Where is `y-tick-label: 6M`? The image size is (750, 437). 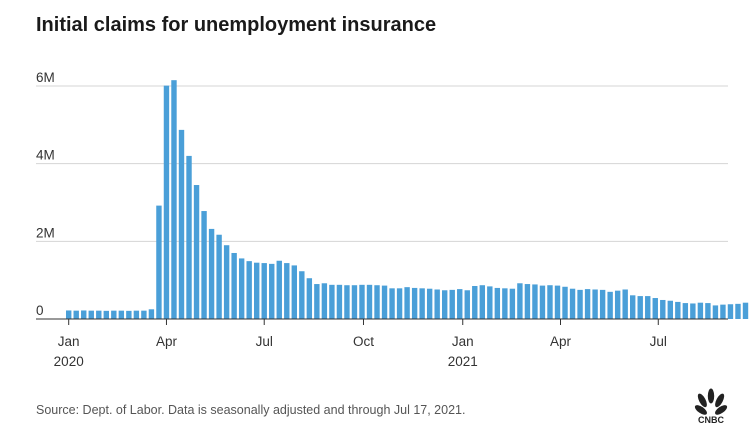
y-tick-label: 6M is located at coordinates (45, 77).